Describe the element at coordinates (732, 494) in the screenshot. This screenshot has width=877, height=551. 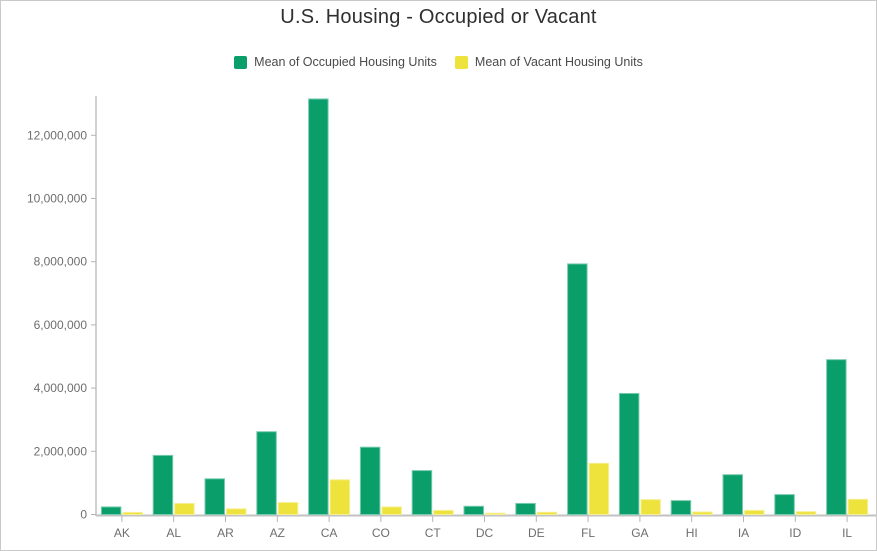
I see `bar-occupied-IA` at that location.